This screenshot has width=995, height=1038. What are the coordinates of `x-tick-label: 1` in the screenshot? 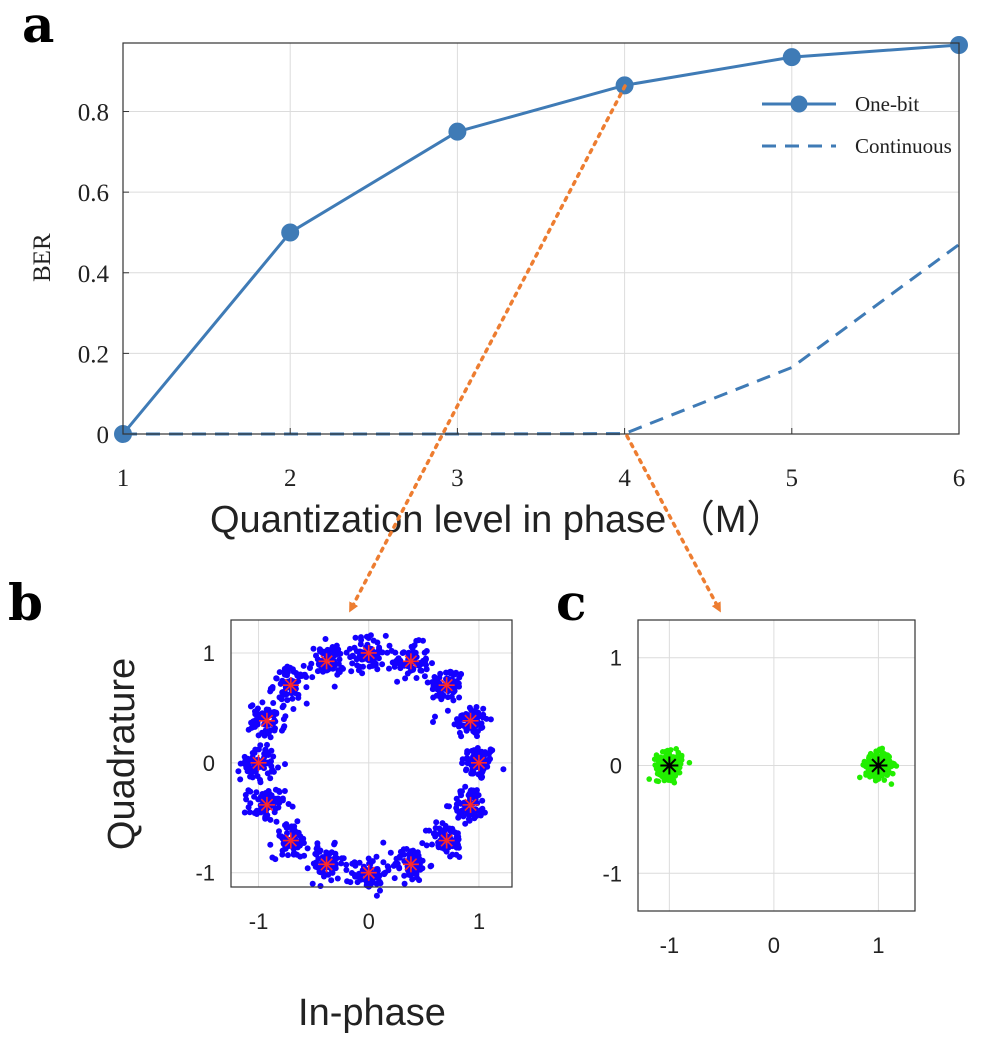 It's located at (479, 921).